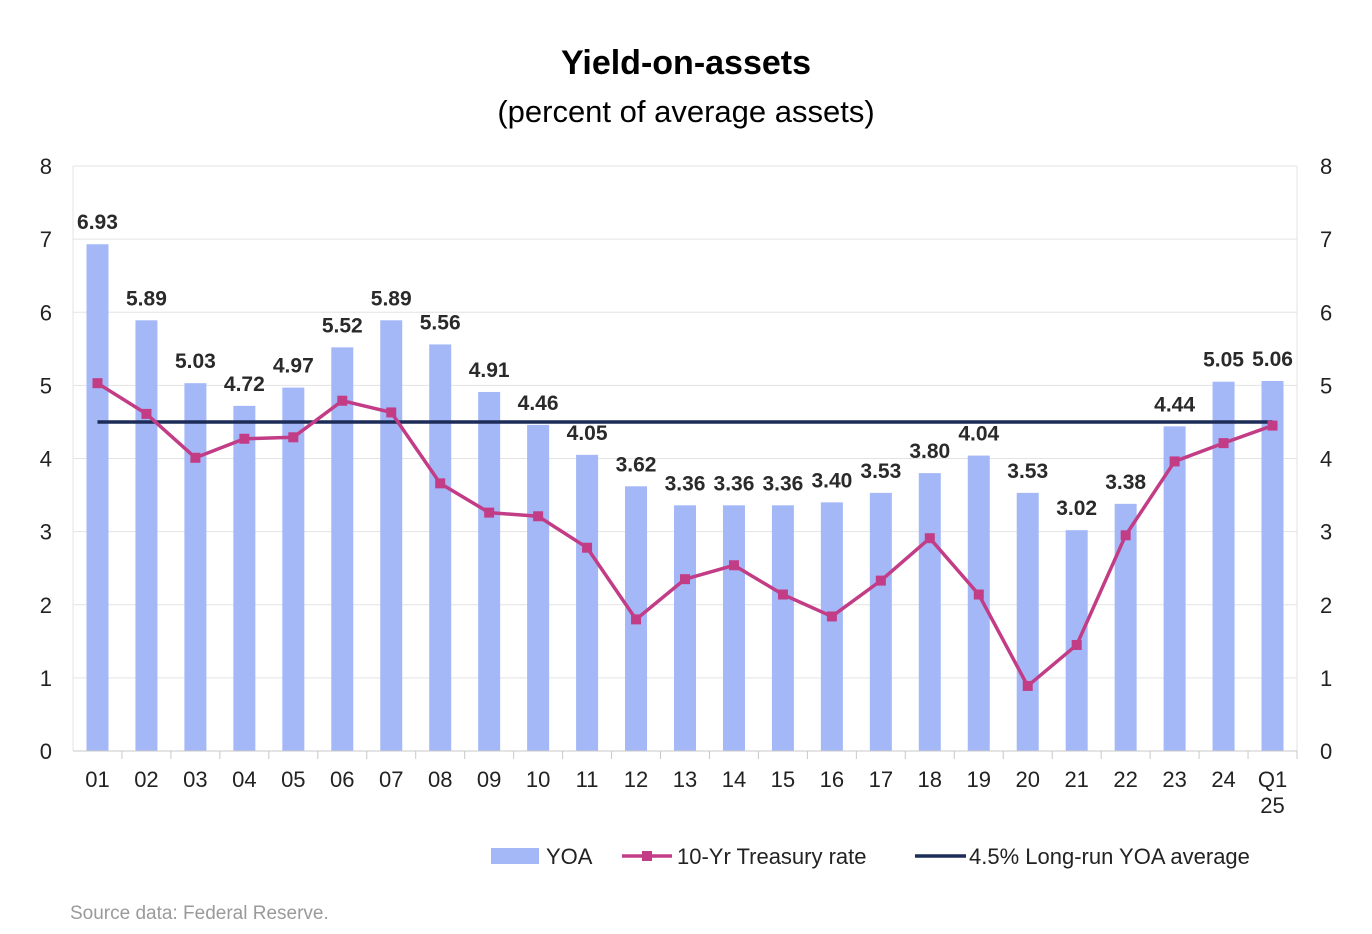 This screenshot has height=934, width=1372. I want to click on bar-data-label: 4.91, so click(489, 370).